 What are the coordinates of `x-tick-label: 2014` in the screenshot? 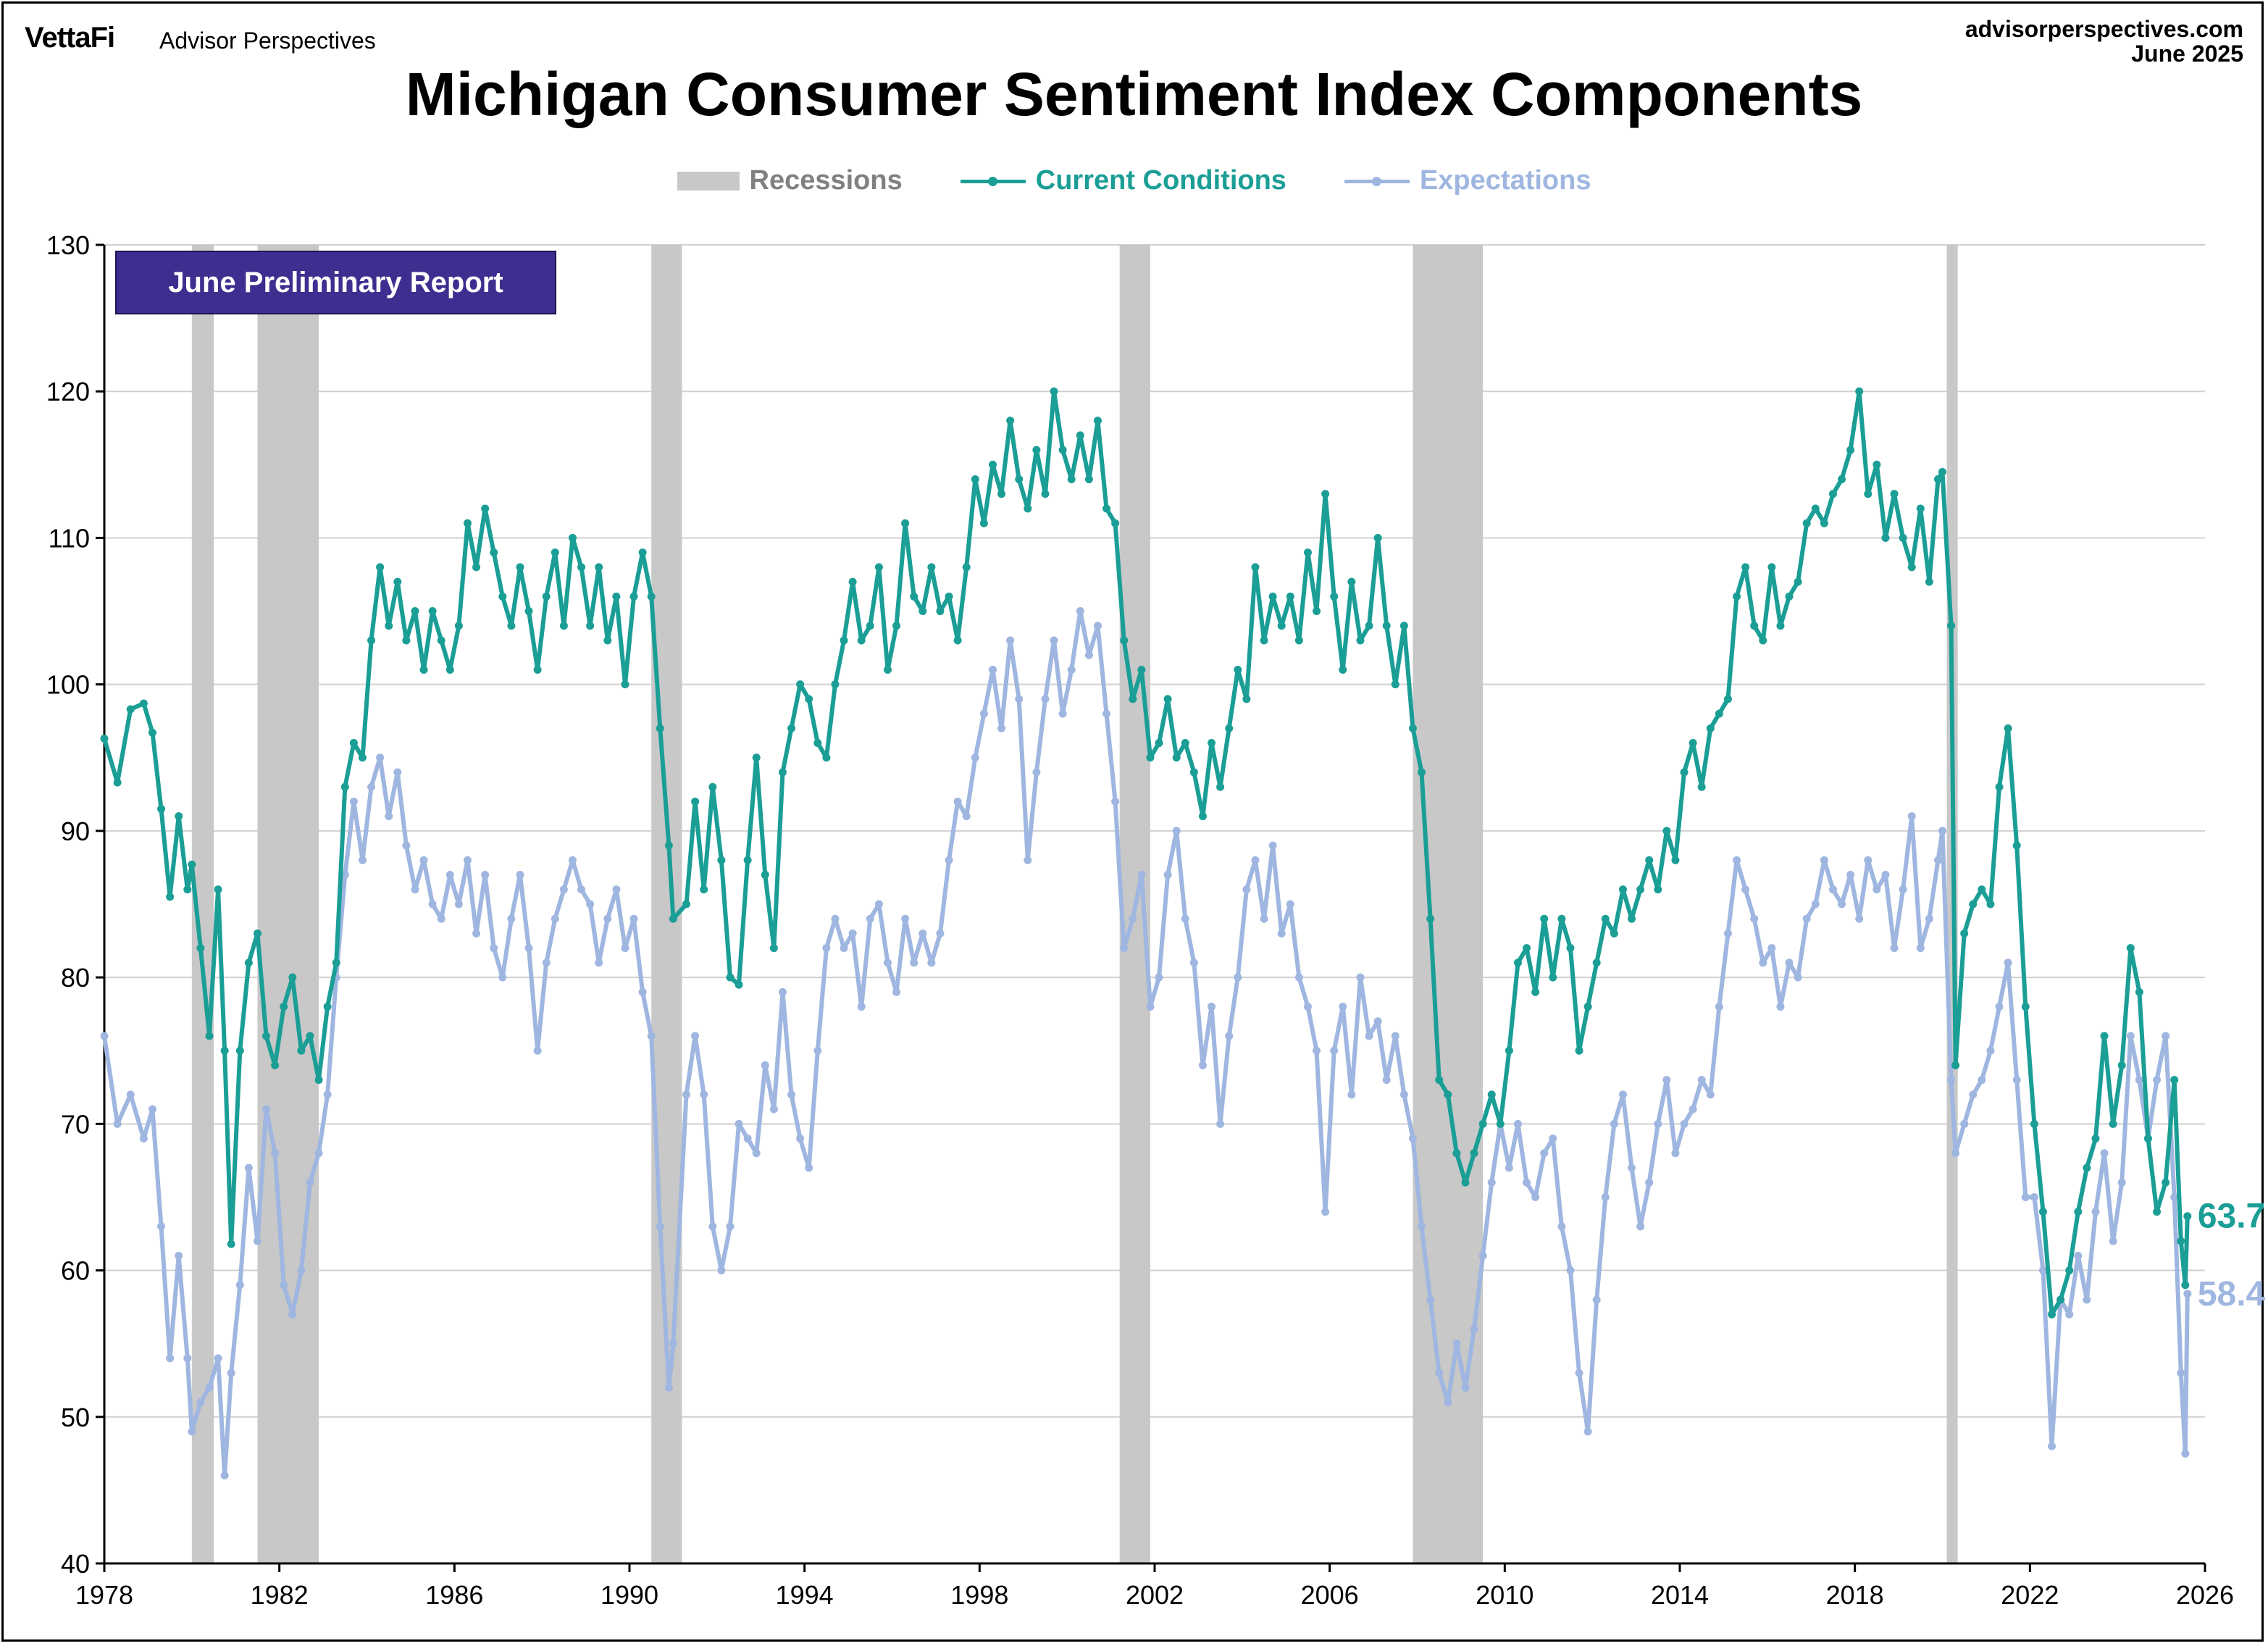 It's located at (1680, 1595).